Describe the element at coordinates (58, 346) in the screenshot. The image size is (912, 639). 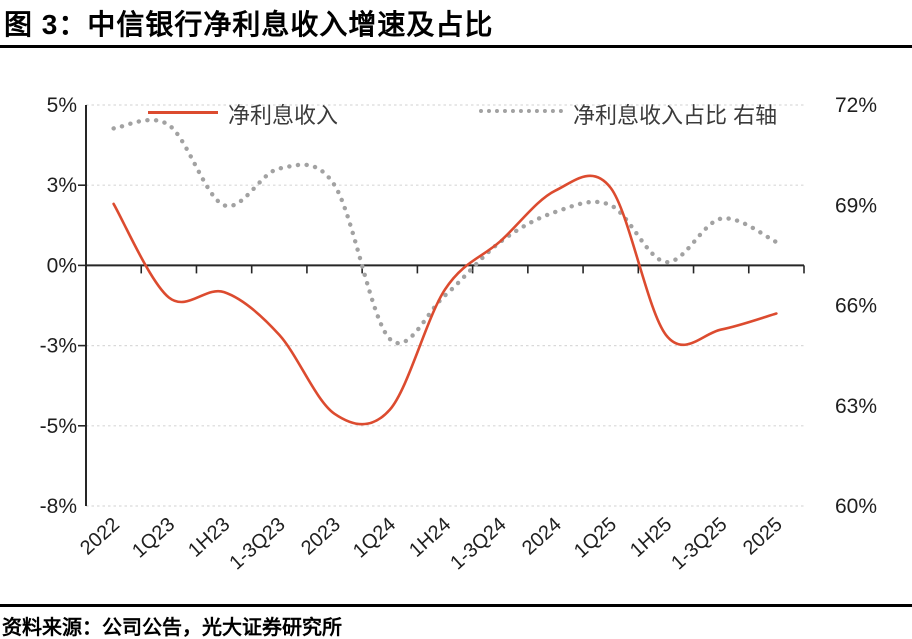
I see `y-axis-left-tick-label: -3%` at that location.